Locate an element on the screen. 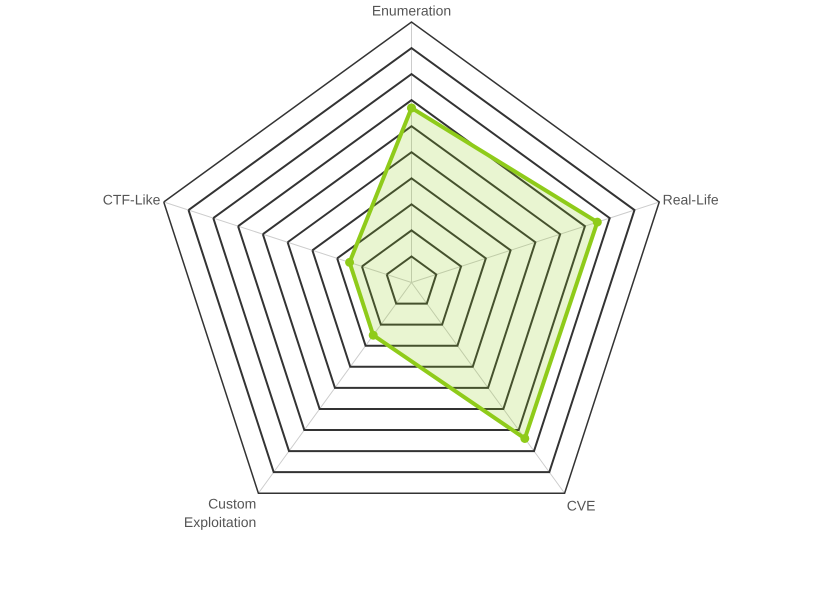  spoke-label: CTF-Like is located at coordinates (131, 200).